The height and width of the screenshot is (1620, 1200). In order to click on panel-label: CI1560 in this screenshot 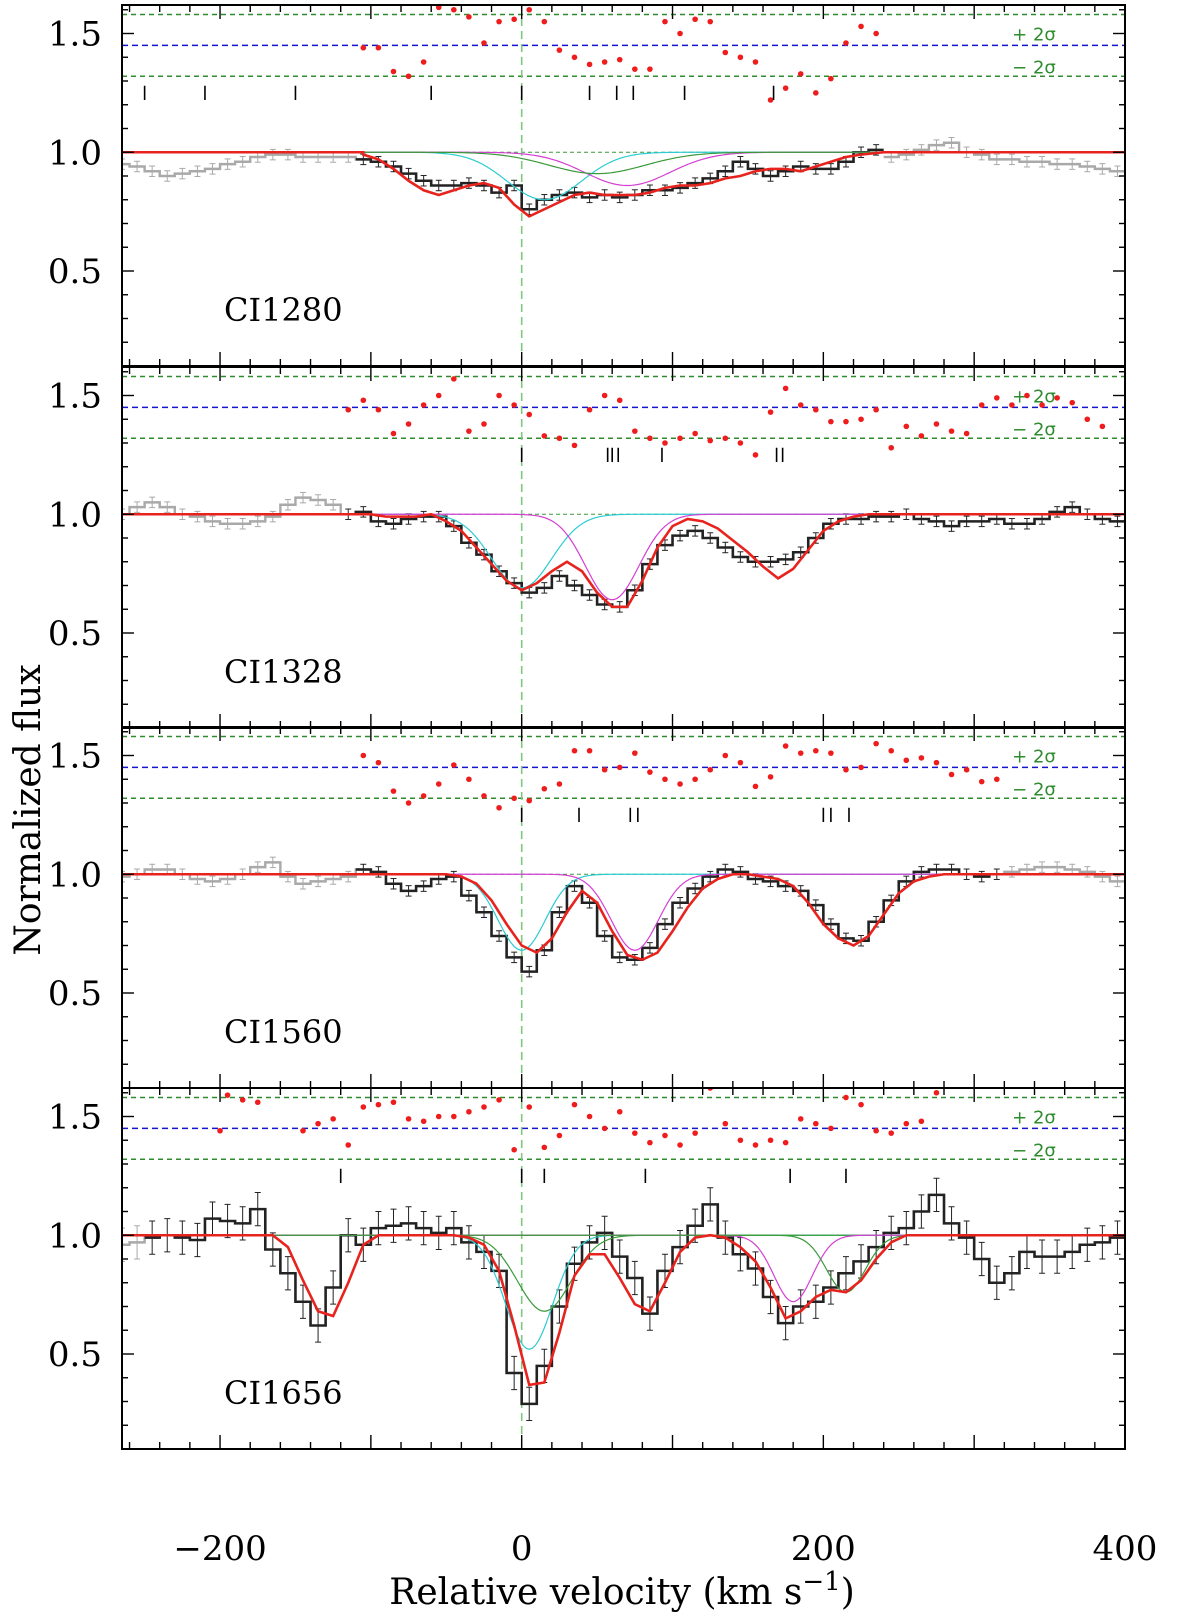, I will do `click(283, 1032)`.